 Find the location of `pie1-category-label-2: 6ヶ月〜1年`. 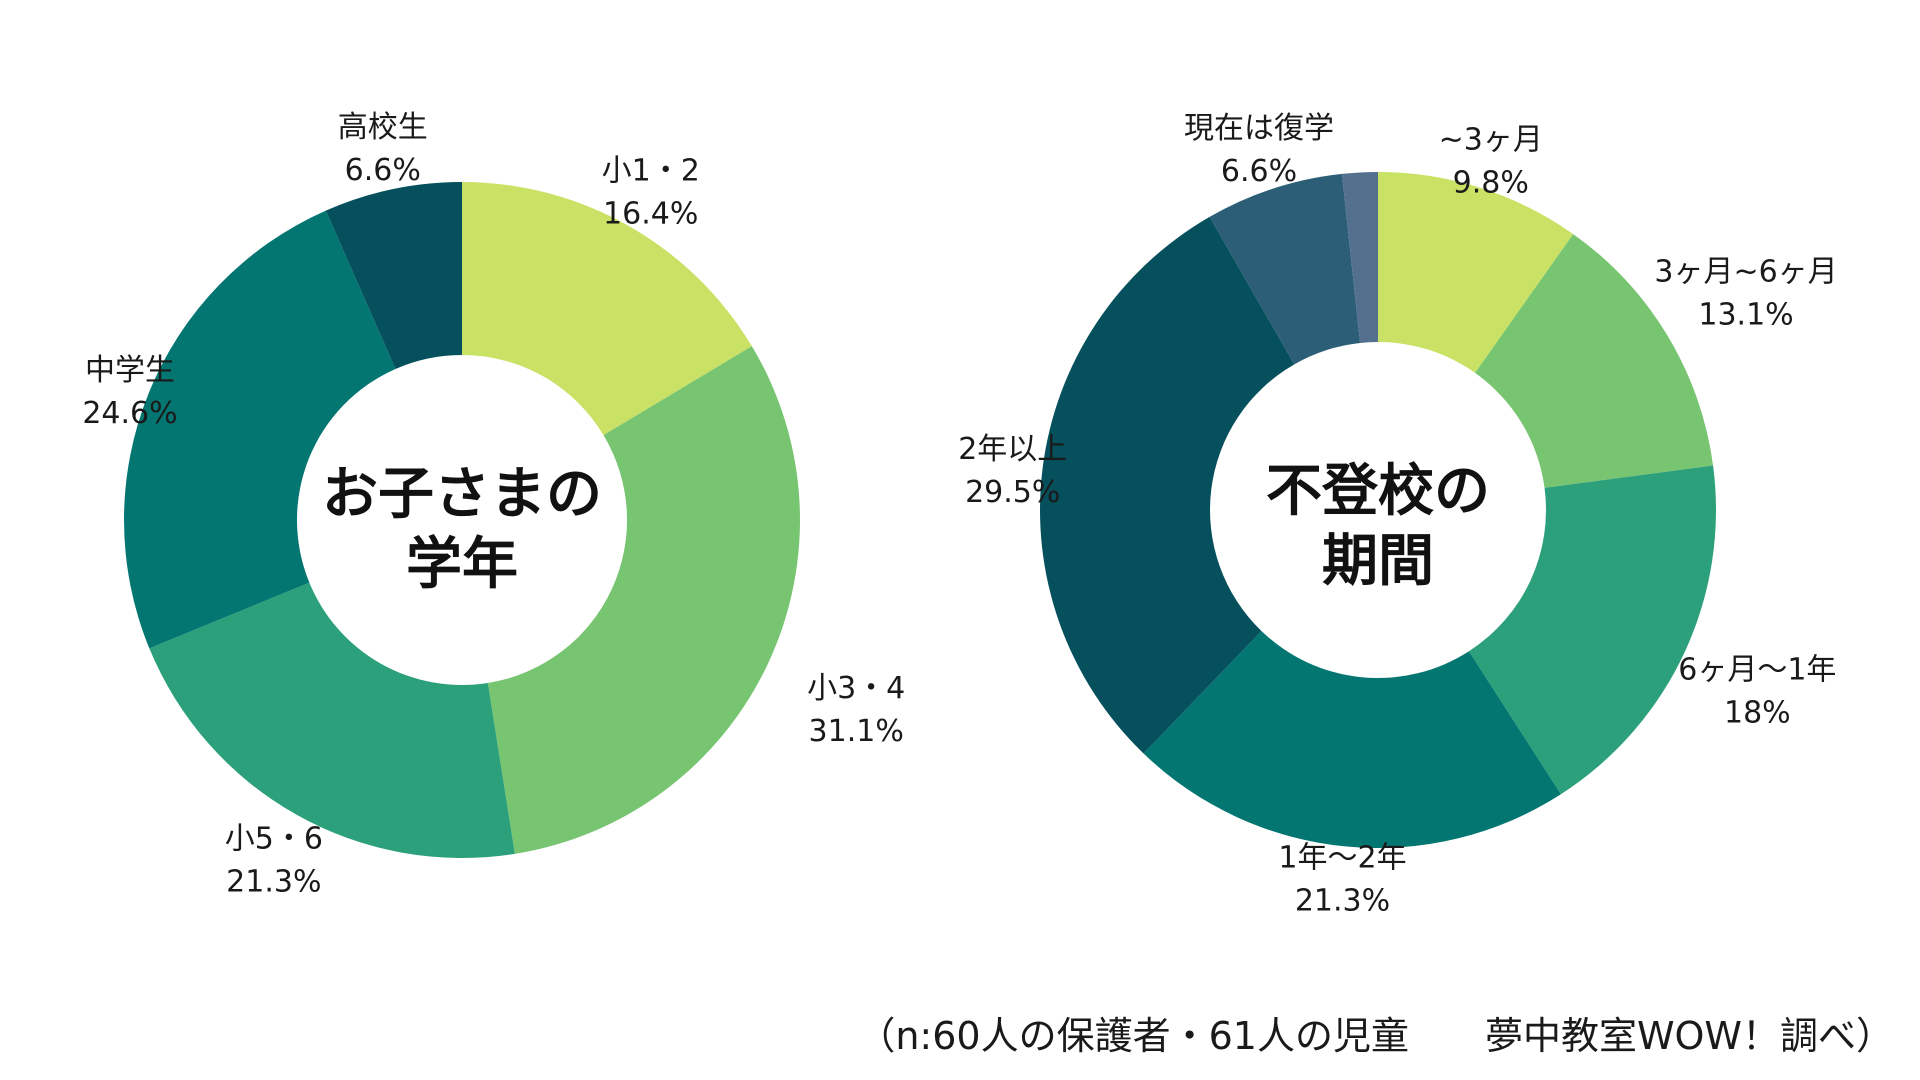

pie1-category-label-2: 6ヶ月〜1年 is located at coordinates (1757, 670).